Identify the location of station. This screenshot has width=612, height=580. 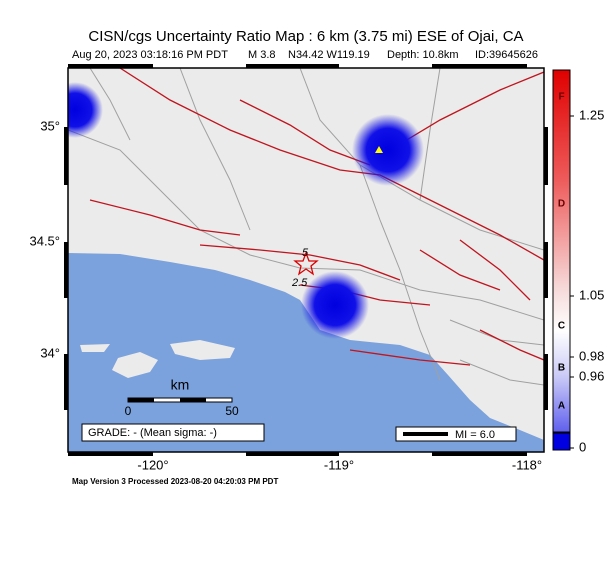
(379, 149).